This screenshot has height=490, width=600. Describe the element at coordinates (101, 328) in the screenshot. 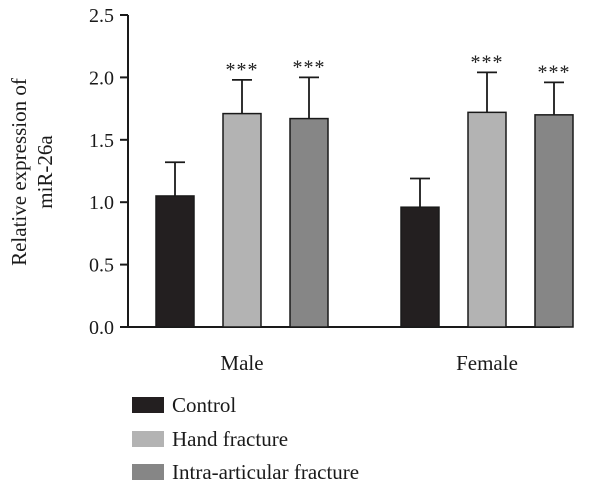

I see `y-tick-label: 0.0` at that location.